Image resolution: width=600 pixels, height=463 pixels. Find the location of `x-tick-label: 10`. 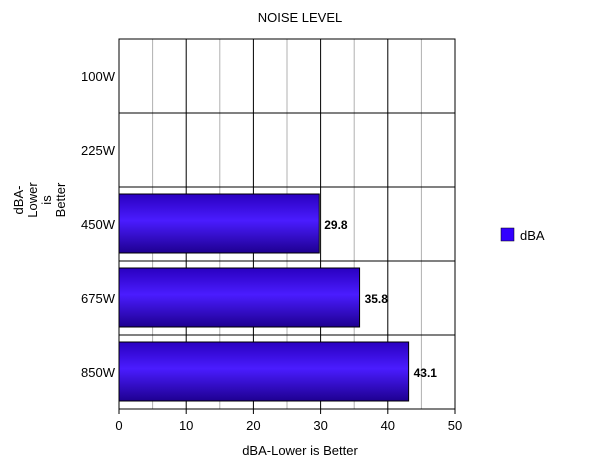

x-tick-label: 10 is located at coordinates (186, 425).